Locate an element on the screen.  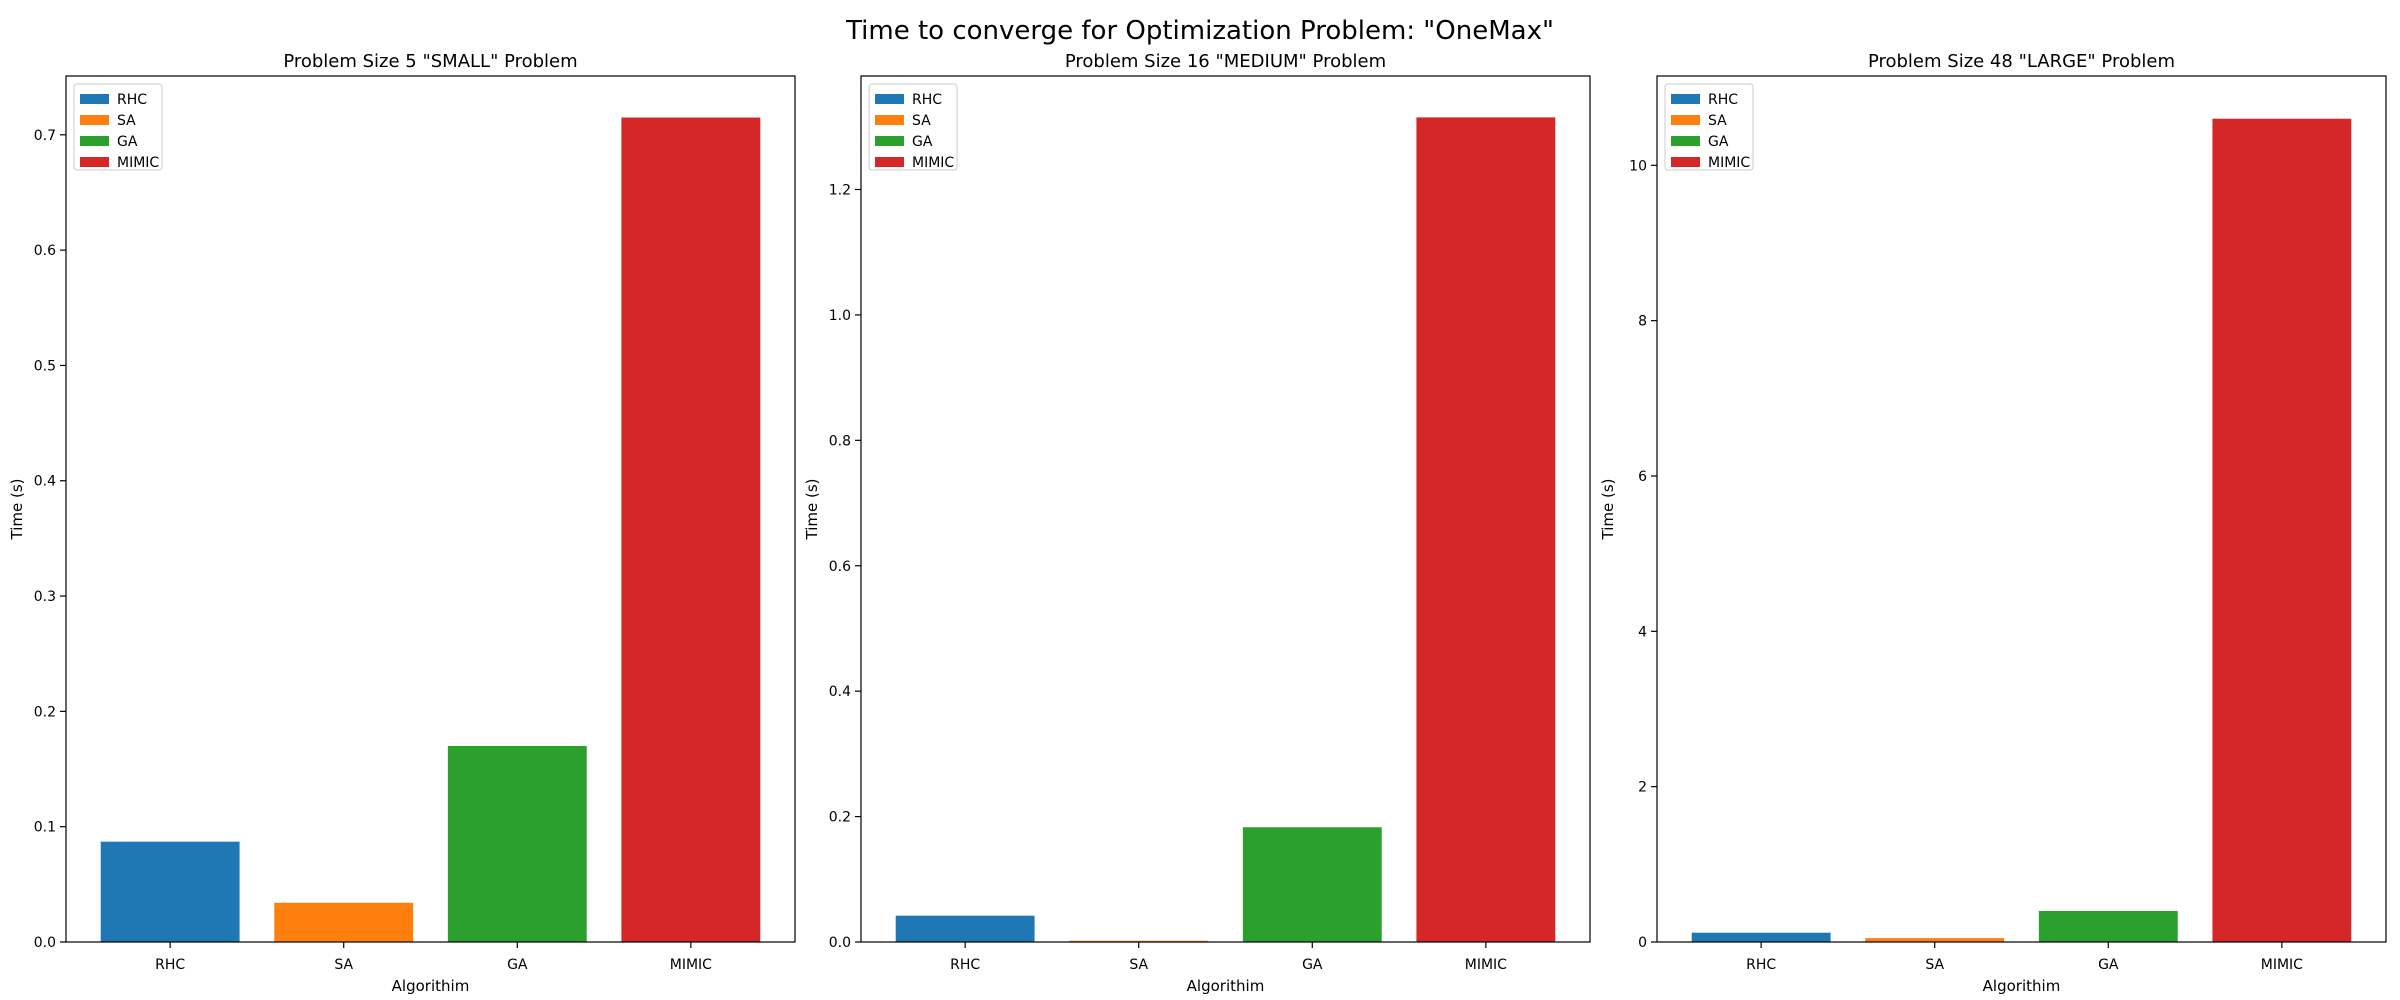
y-tick-label: 10 is located at coordinates (1638, 166).